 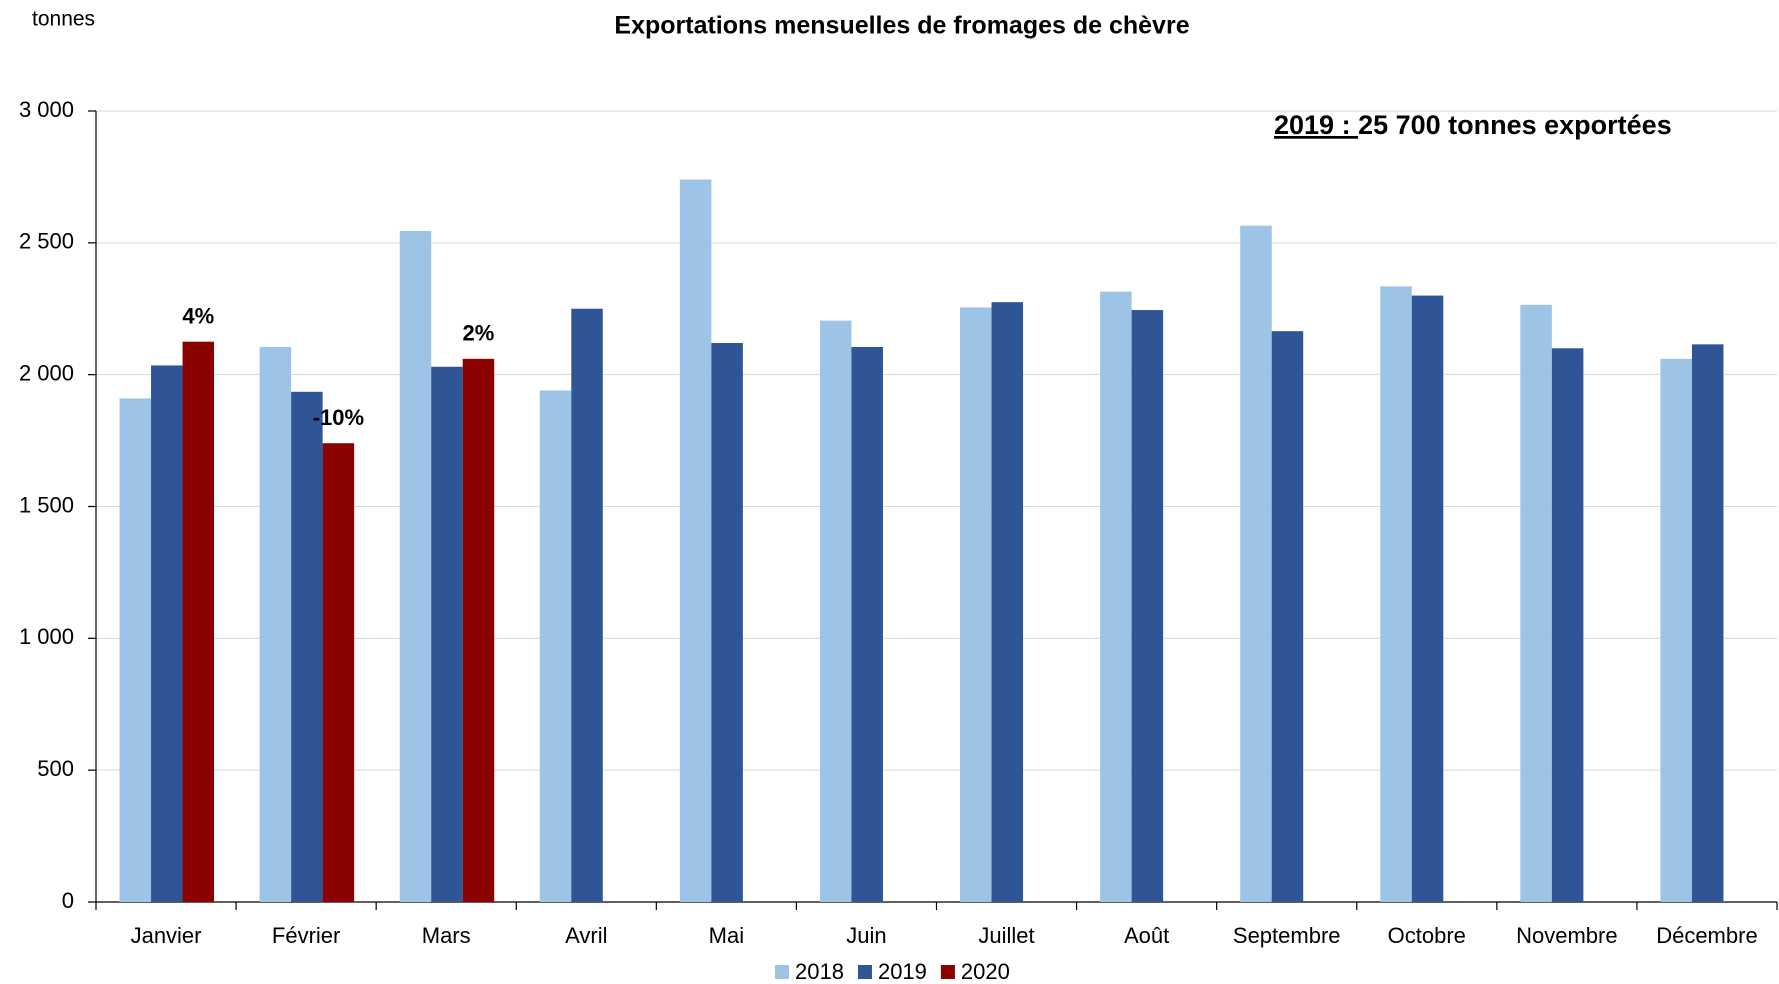 What do you see at coordinates (1515, 125) in the screenshot?
I see `note-text: 25 700 tonnes exportées` at bounding box center [1515, 125].